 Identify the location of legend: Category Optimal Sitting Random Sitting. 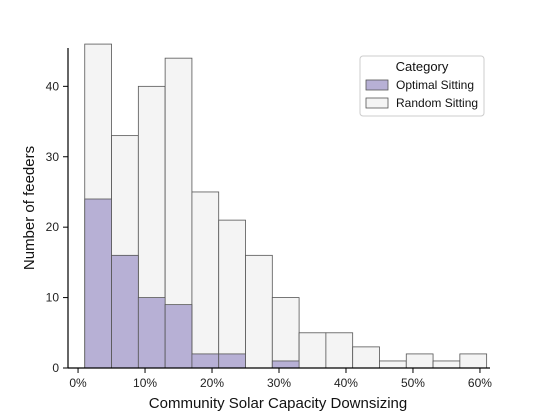
(422, 86).